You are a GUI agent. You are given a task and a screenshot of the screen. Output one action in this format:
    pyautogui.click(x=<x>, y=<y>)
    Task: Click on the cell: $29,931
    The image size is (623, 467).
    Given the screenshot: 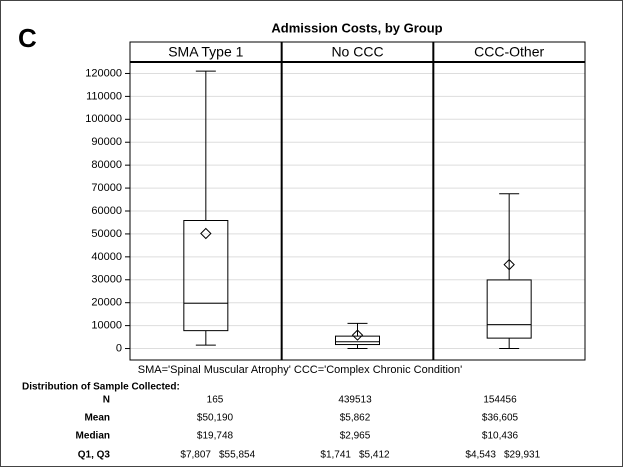 What is the action you would take?
    pyautogui.click(x=522, y=455)
    